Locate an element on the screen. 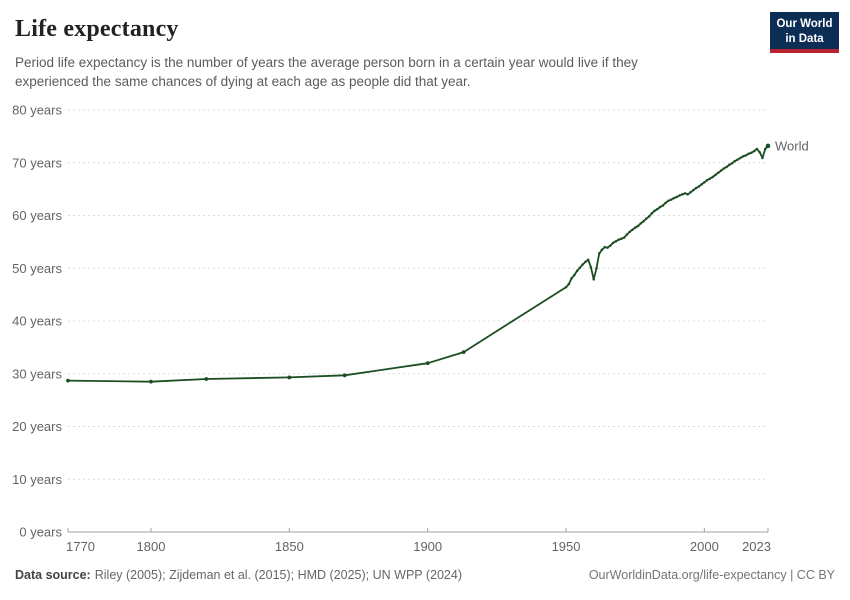 The height and width of the screenshot is (600, 850). x-tick-label: 2000 is located at coordinates (704, 546).